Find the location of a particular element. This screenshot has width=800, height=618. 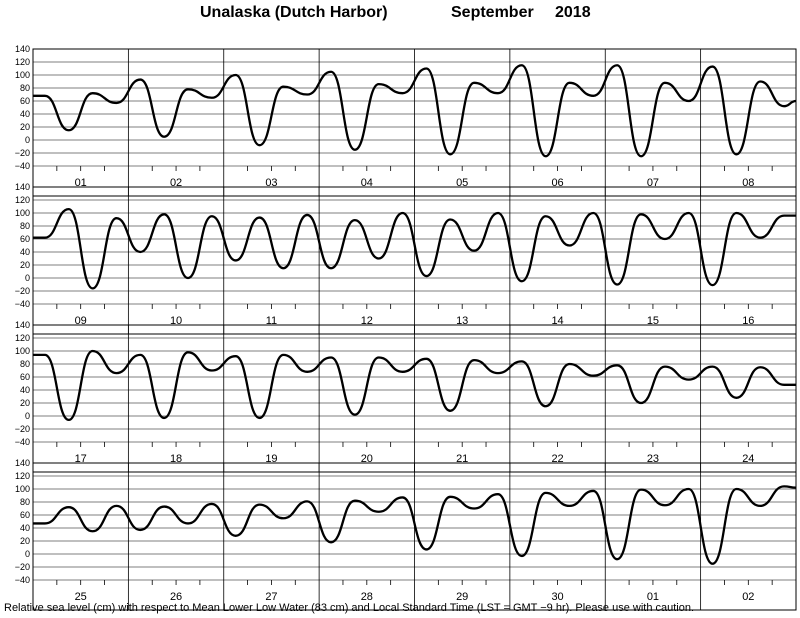

day-label: 14 is located at coordinates (557, 321).